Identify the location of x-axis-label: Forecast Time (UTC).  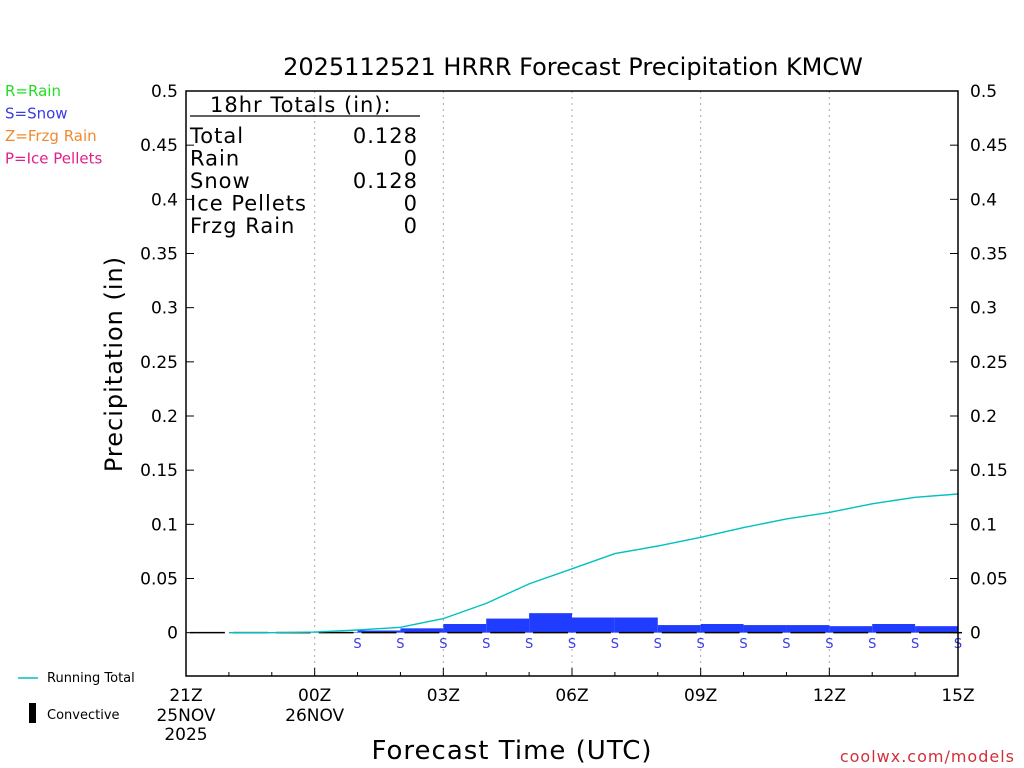
(511, 751).